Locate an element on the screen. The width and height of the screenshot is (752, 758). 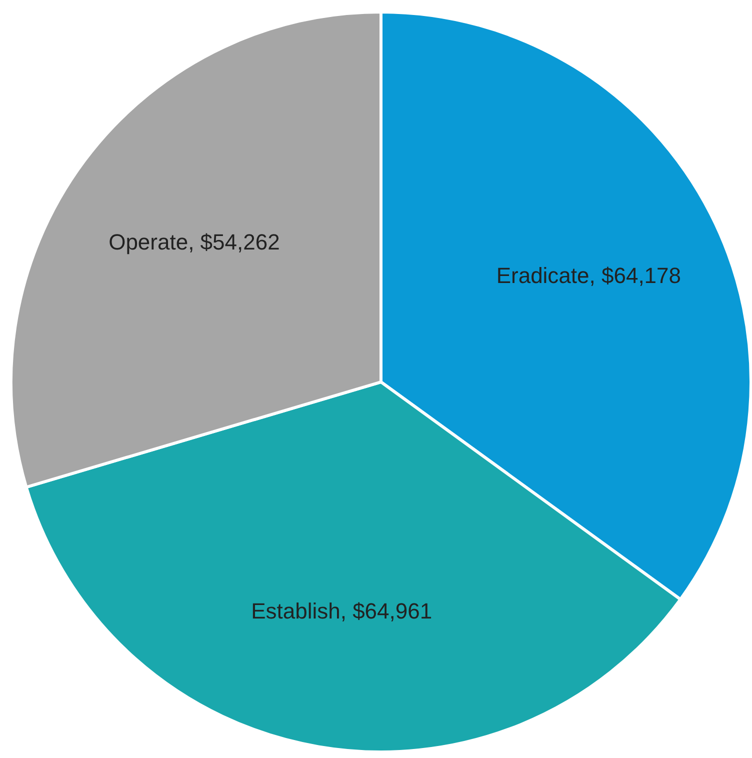
slice-label: Operate, $54,262 is located at coordinates (194, 242).